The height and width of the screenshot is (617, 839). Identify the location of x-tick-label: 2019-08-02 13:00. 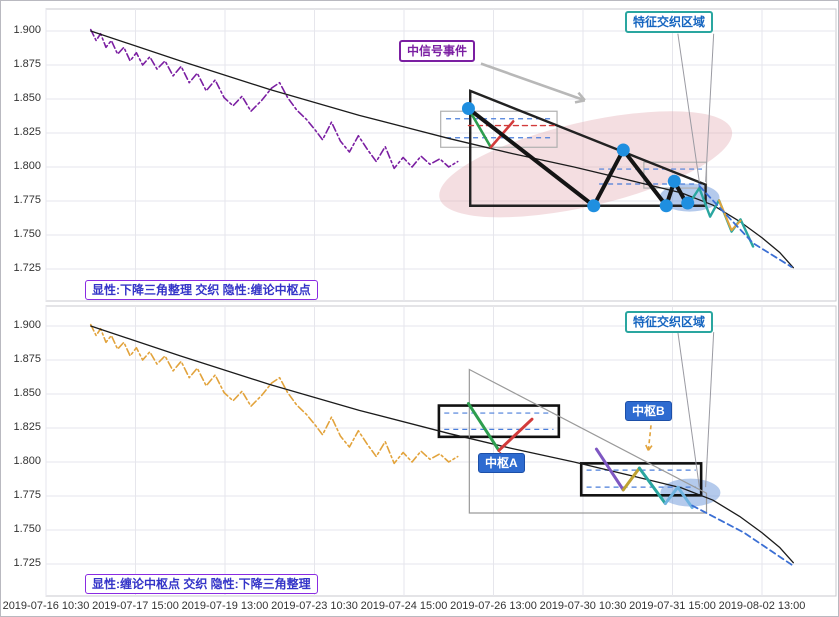
(762, 606).